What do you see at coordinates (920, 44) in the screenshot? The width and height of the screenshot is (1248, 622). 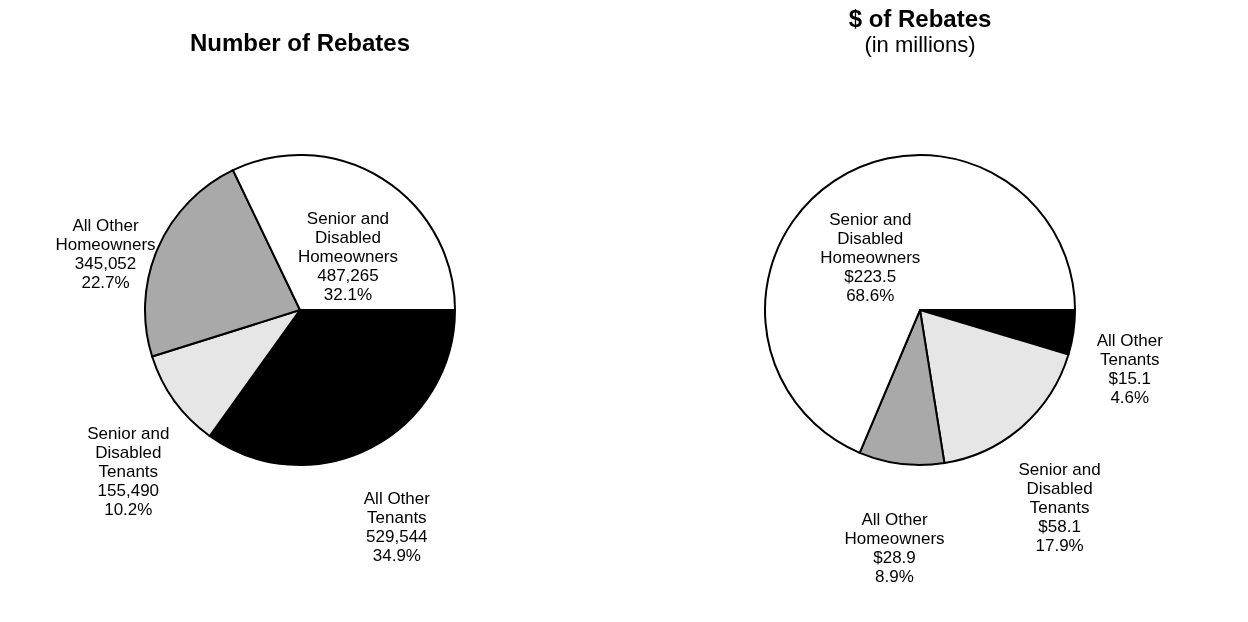 I see `chart-subtitle: (in millions)` at bounding box center [920, 44].